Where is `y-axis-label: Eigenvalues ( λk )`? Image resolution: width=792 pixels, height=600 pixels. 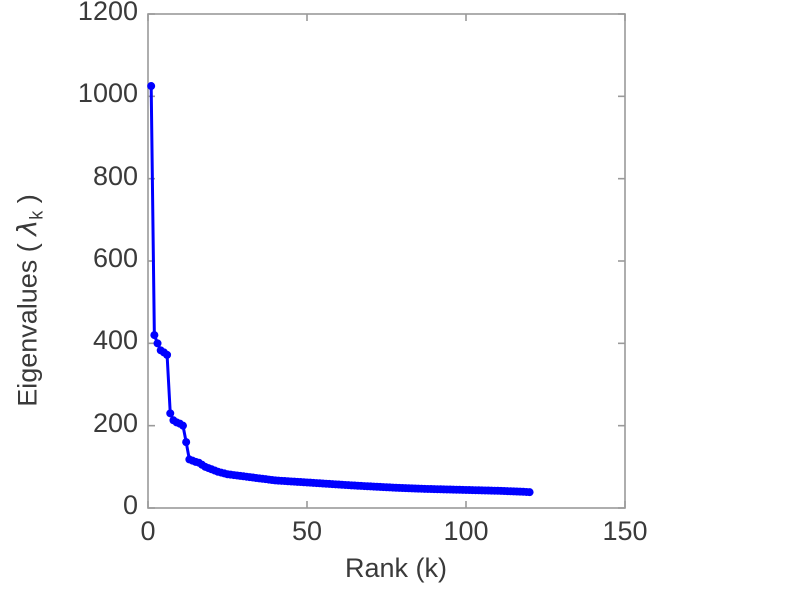
y-axis-label: Eigenvalues ( λk ) is located at coordinates (30, 300).